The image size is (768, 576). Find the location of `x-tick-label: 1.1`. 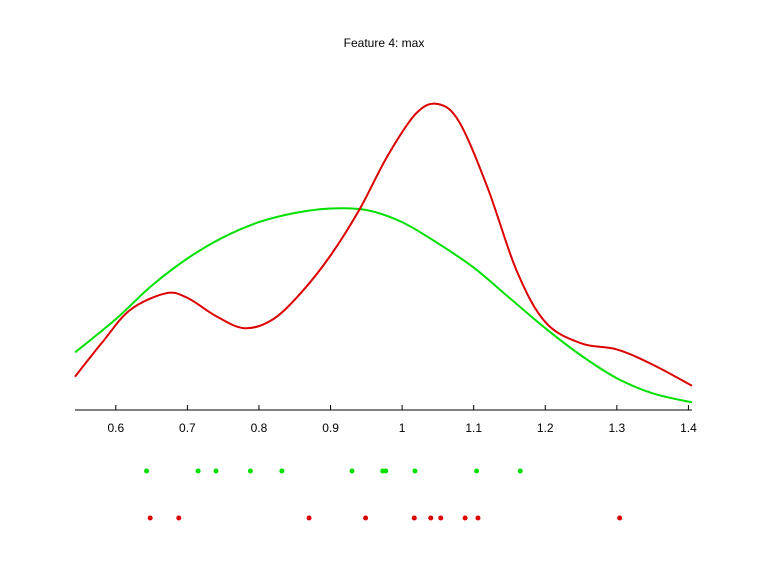

x-tick-label: 1.1 is located at coordinates (473, 428).